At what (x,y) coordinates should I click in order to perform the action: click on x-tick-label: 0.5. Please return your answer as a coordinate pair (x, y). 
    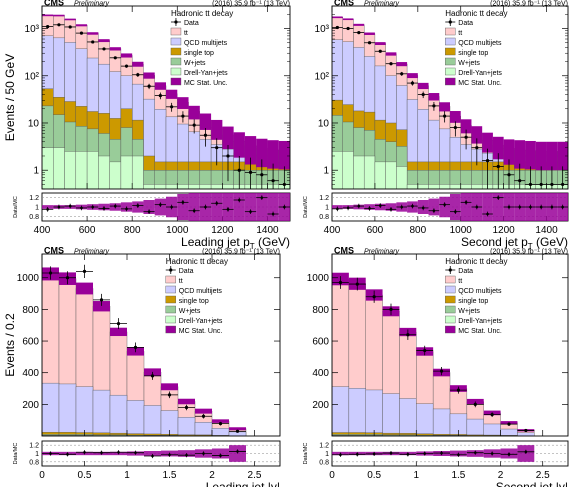
    Looking at the image, I should click on (85, 475).